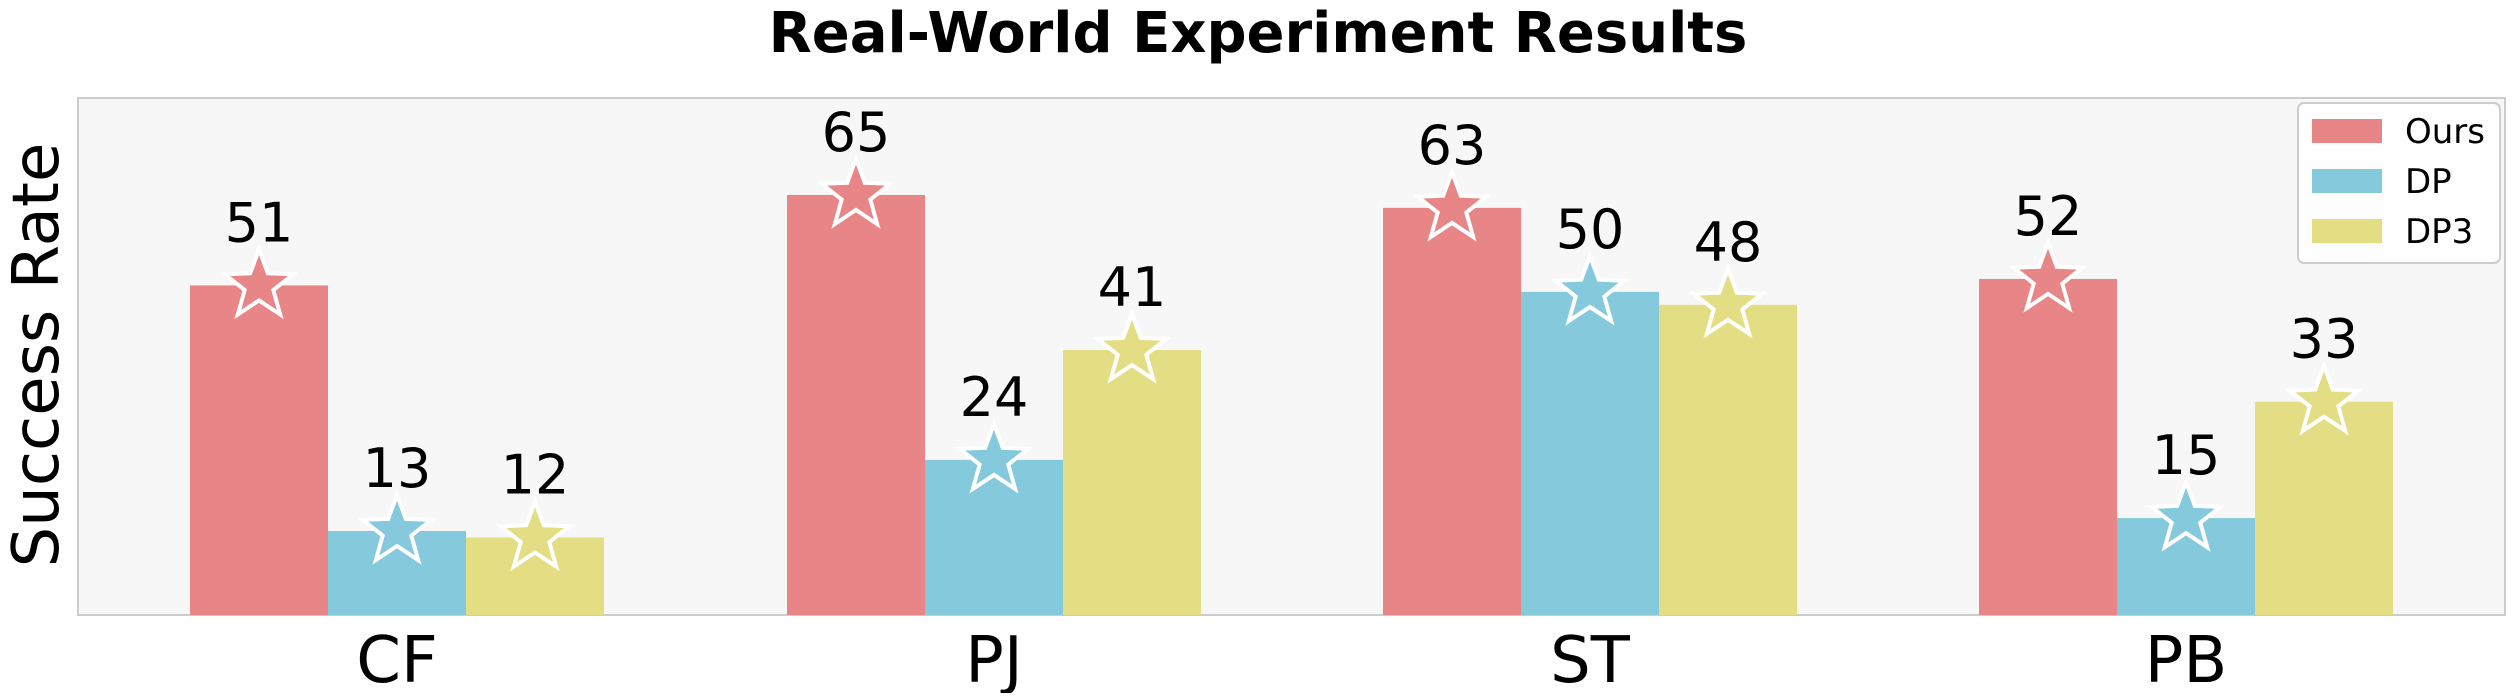 The width and height of the screenshot is (2513, 698). What do you see at coordinates (259, 281) in the screenshot?
I see `star-marker-ours-cf` at bounding box center [259, 281].